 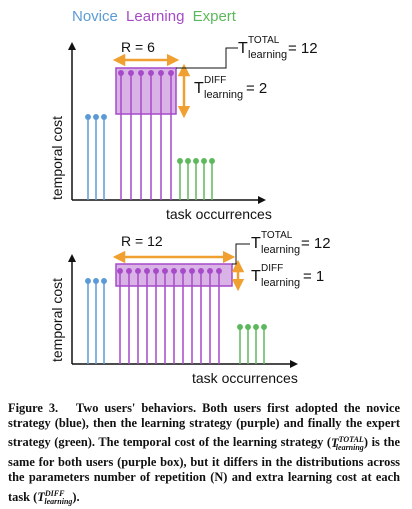 I want to click on top-x-axis-label: task occurrences, so click(x=219, y=214).